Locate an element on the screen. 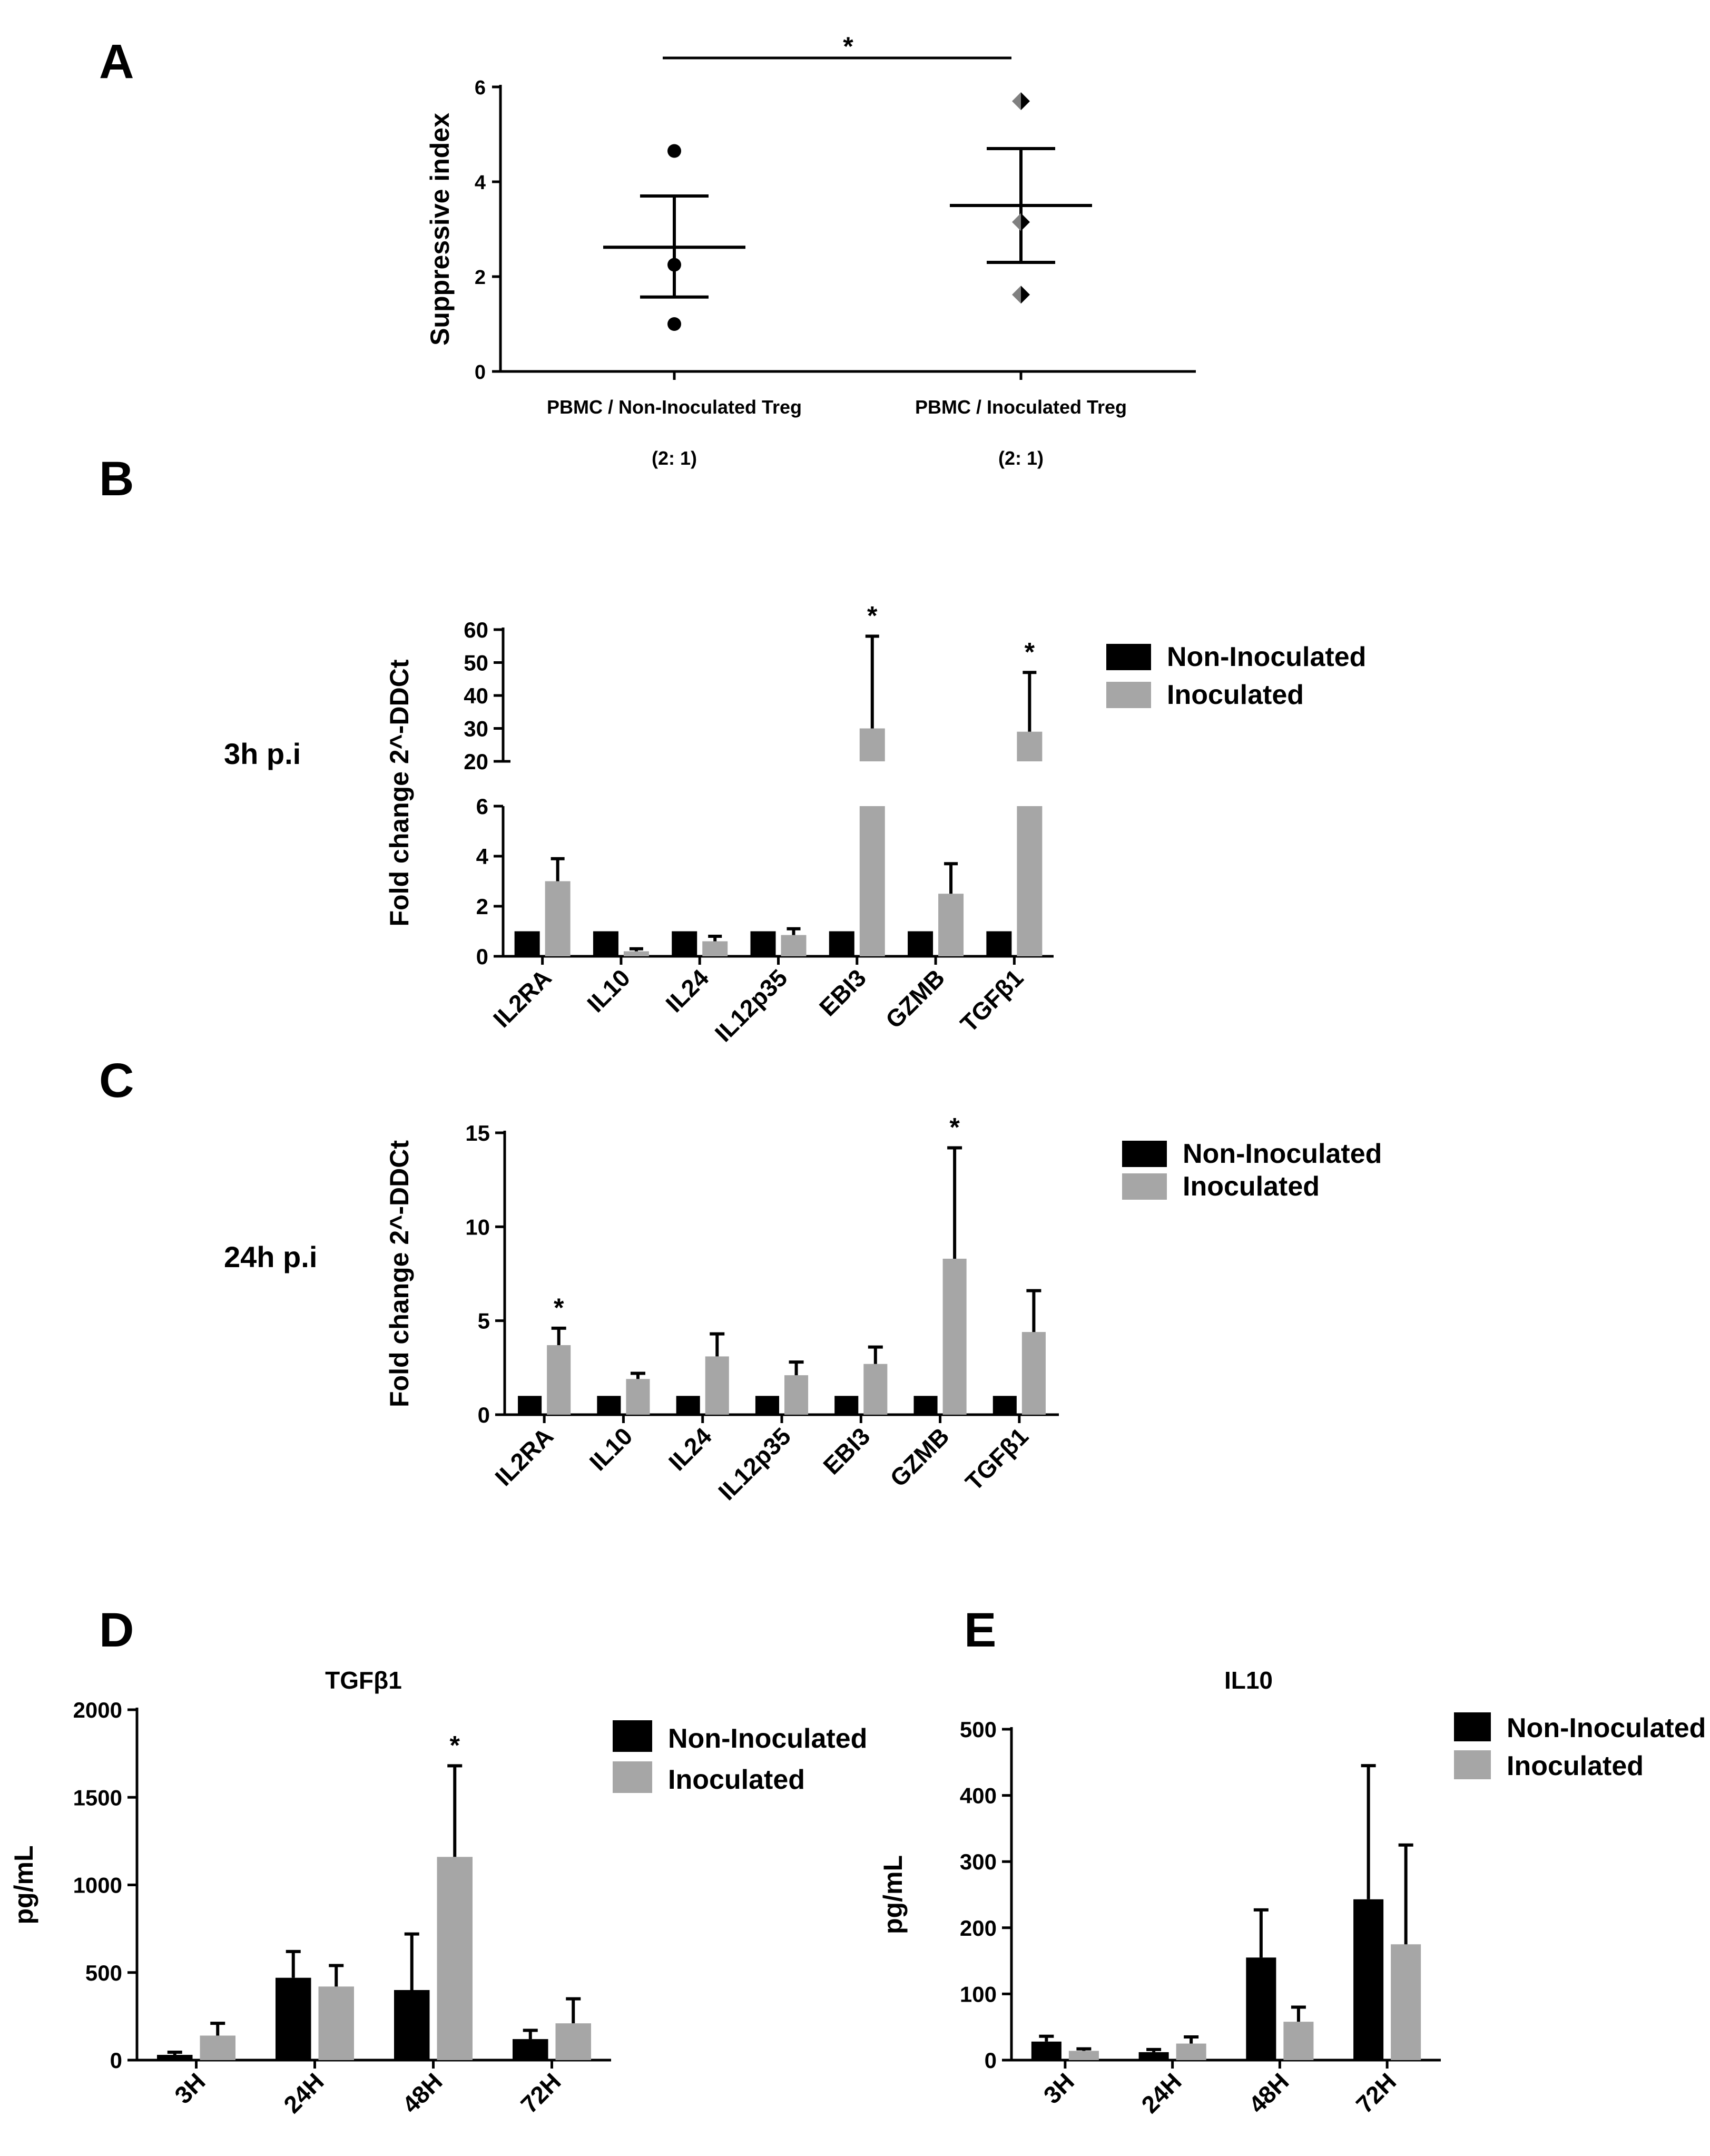 This screenshot has height=2156, width=1710. legend-label-non-inoculated: Non-Inoculated is located at coordinates (767, 1738).